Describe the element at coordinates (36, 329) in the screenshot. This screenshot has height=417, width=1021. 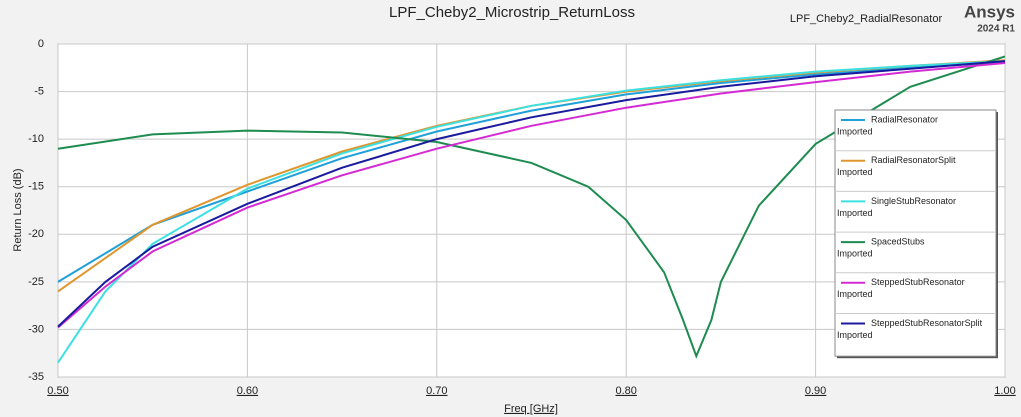
I see `y-tick-label: -30` at that location.